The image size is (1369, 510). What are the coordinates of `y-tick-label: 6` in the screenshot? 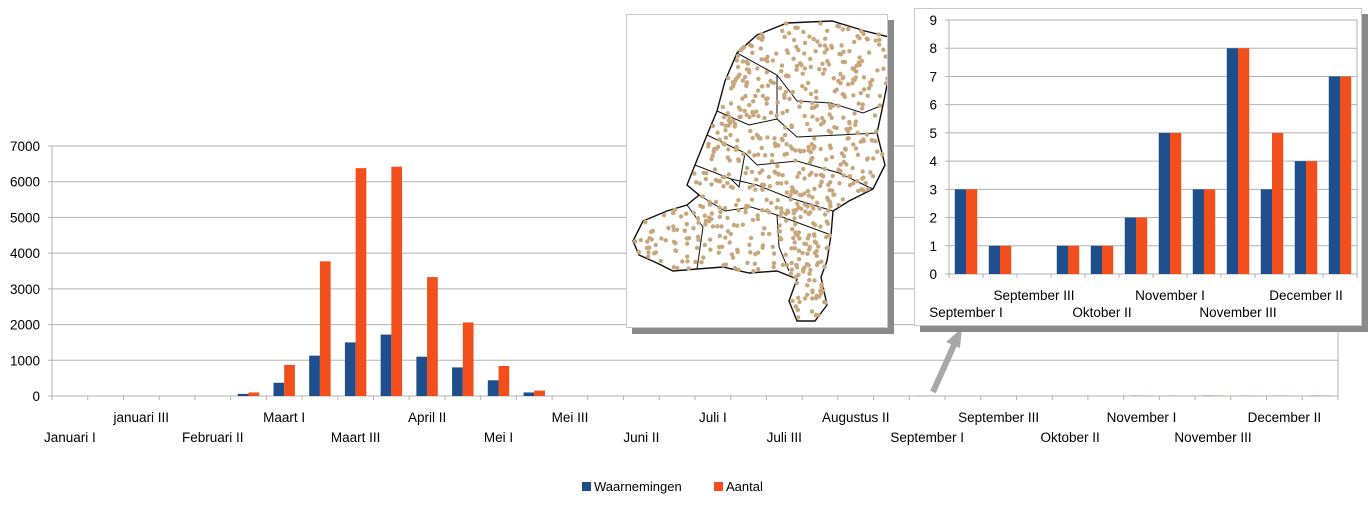 It's located at (933, 105).